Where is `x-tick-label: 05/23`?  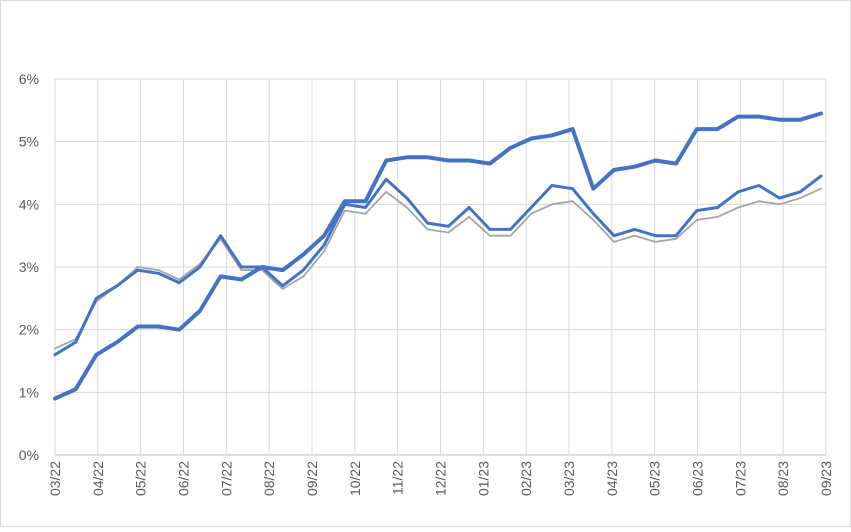
x-tick-label: 05/23 is located at coordinates (655, 478).